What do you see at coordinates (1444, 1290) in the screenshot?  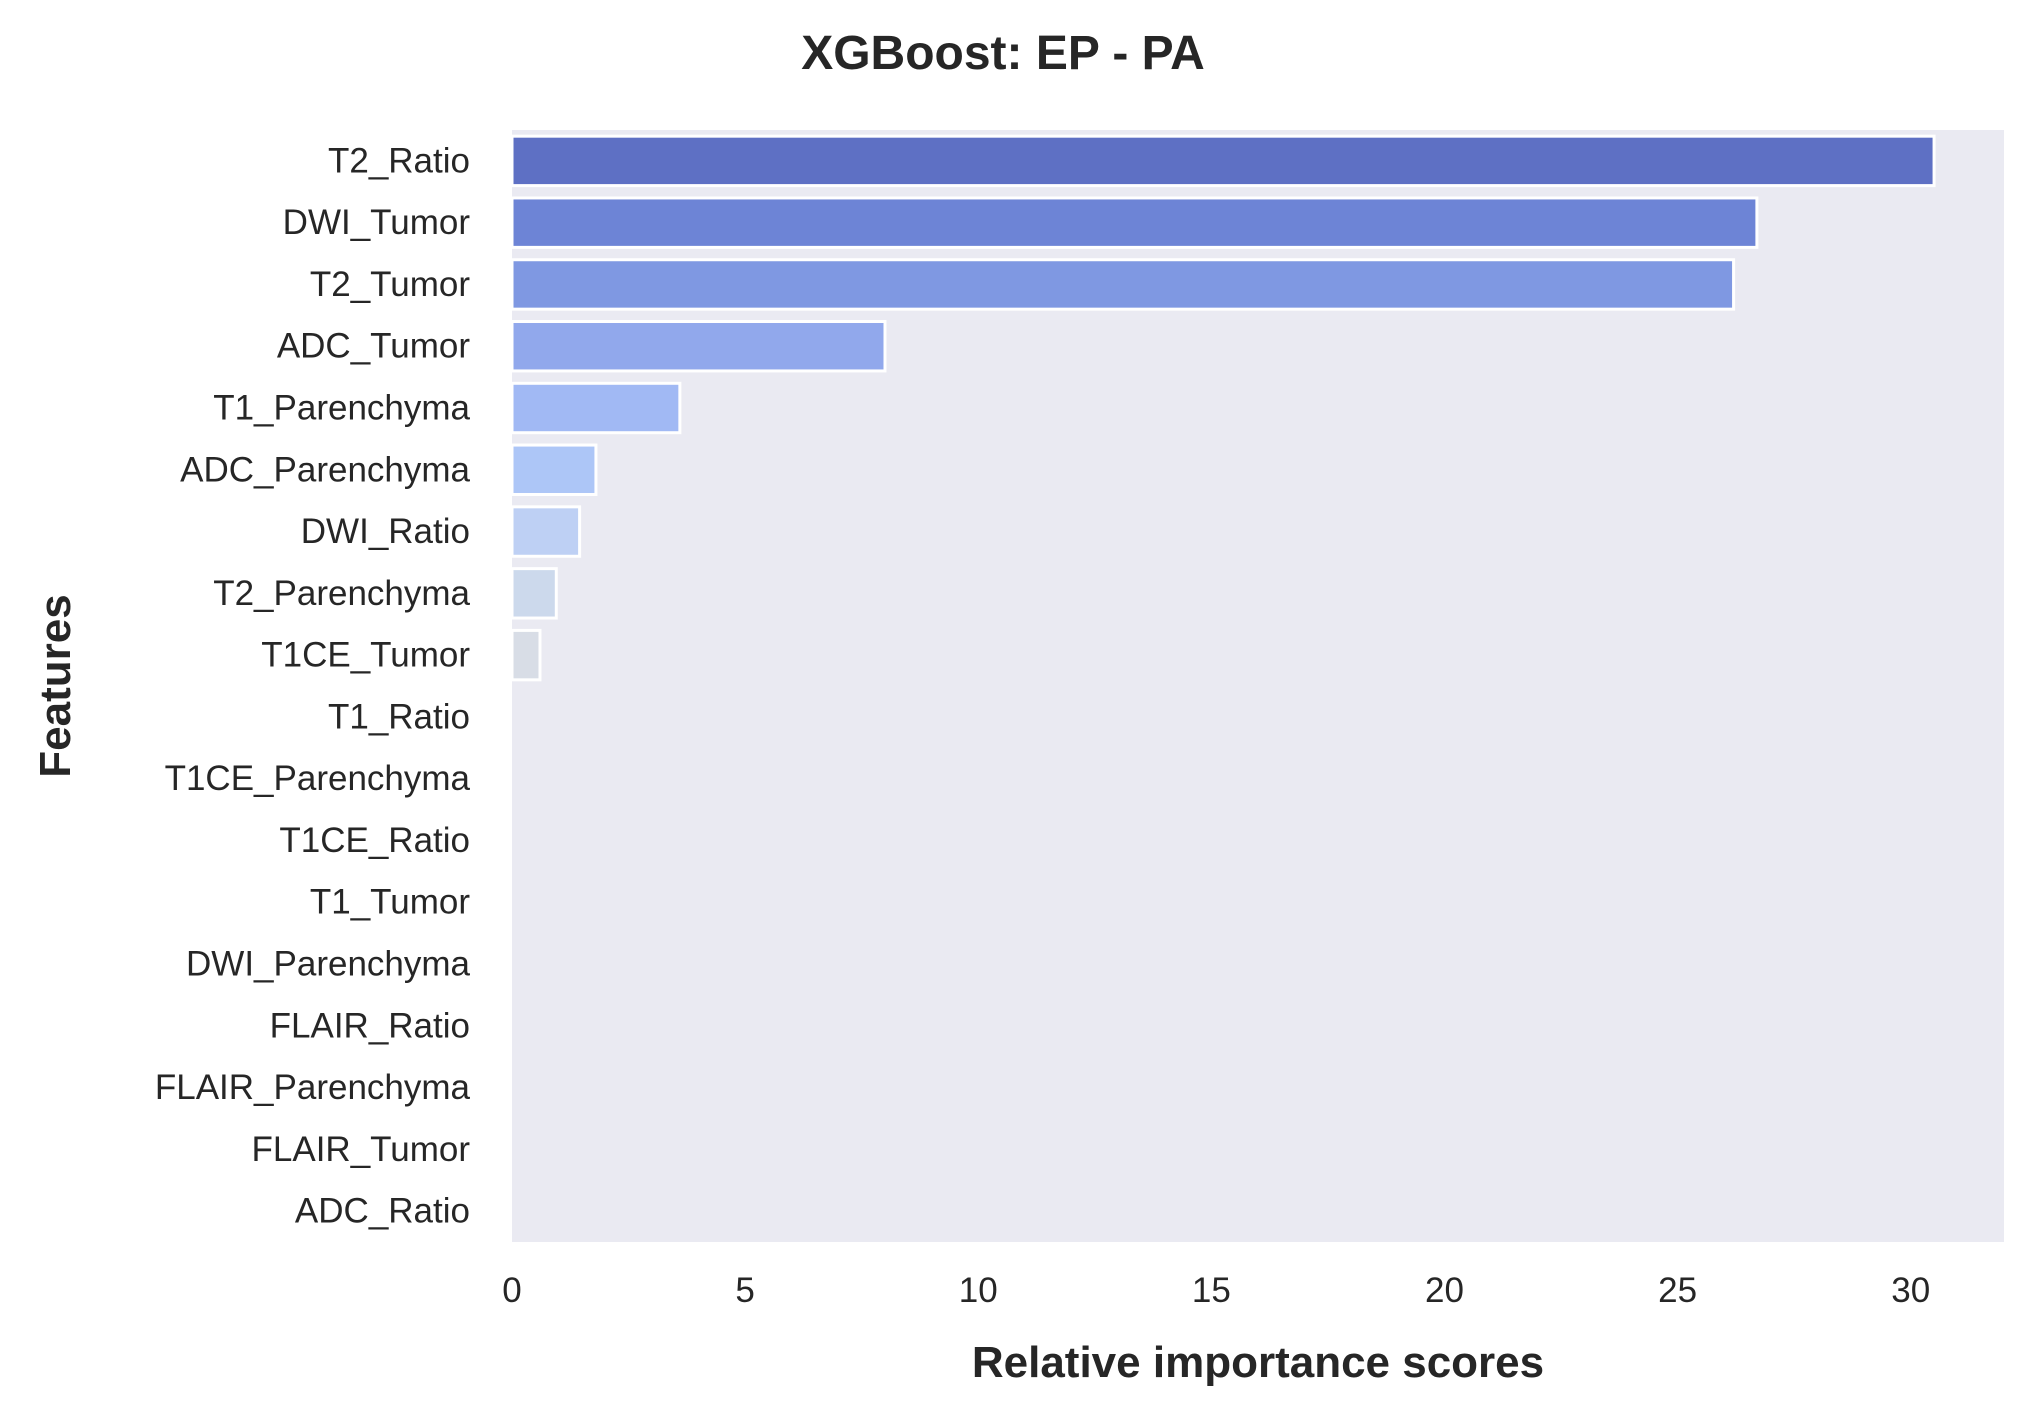 I see `x-tick-label: 20` at bounding box center [1444, 1290].